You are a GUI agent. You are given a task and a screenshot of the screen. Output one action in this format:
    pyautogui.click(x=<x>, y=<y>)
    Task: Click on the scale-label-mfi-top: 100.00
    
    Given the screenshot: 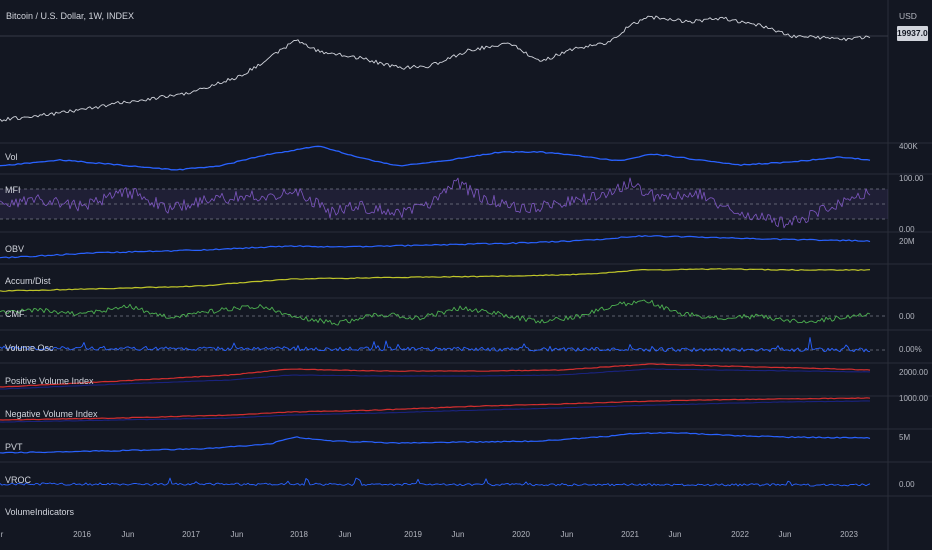 What is the action you would take?
    pyautogui.click(x=911, y=178)
    